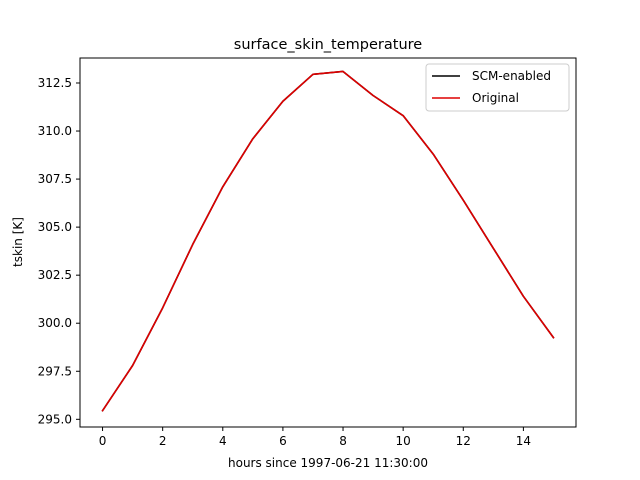 The width and height of the screenshot is (640, 480). I want to click on chart-title: surface_skin_temperature, so click(328, 45).